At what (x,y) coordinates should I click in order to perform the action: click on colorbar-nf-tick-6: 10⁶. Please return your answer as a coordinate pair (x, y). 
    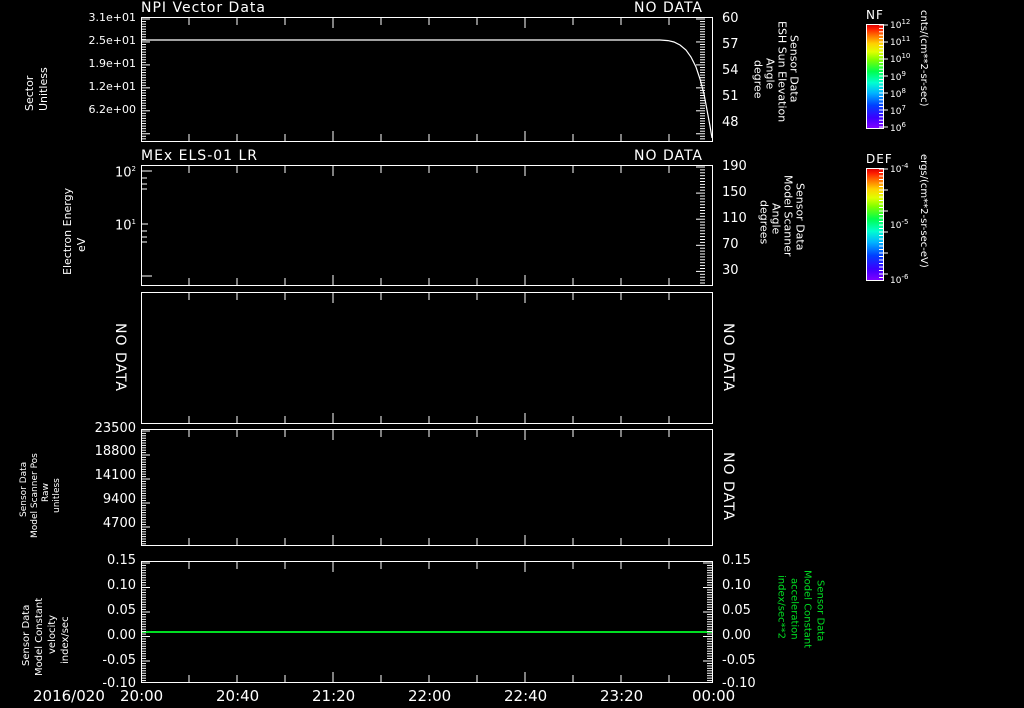
    Looking at the image, I should click on (898, 127).